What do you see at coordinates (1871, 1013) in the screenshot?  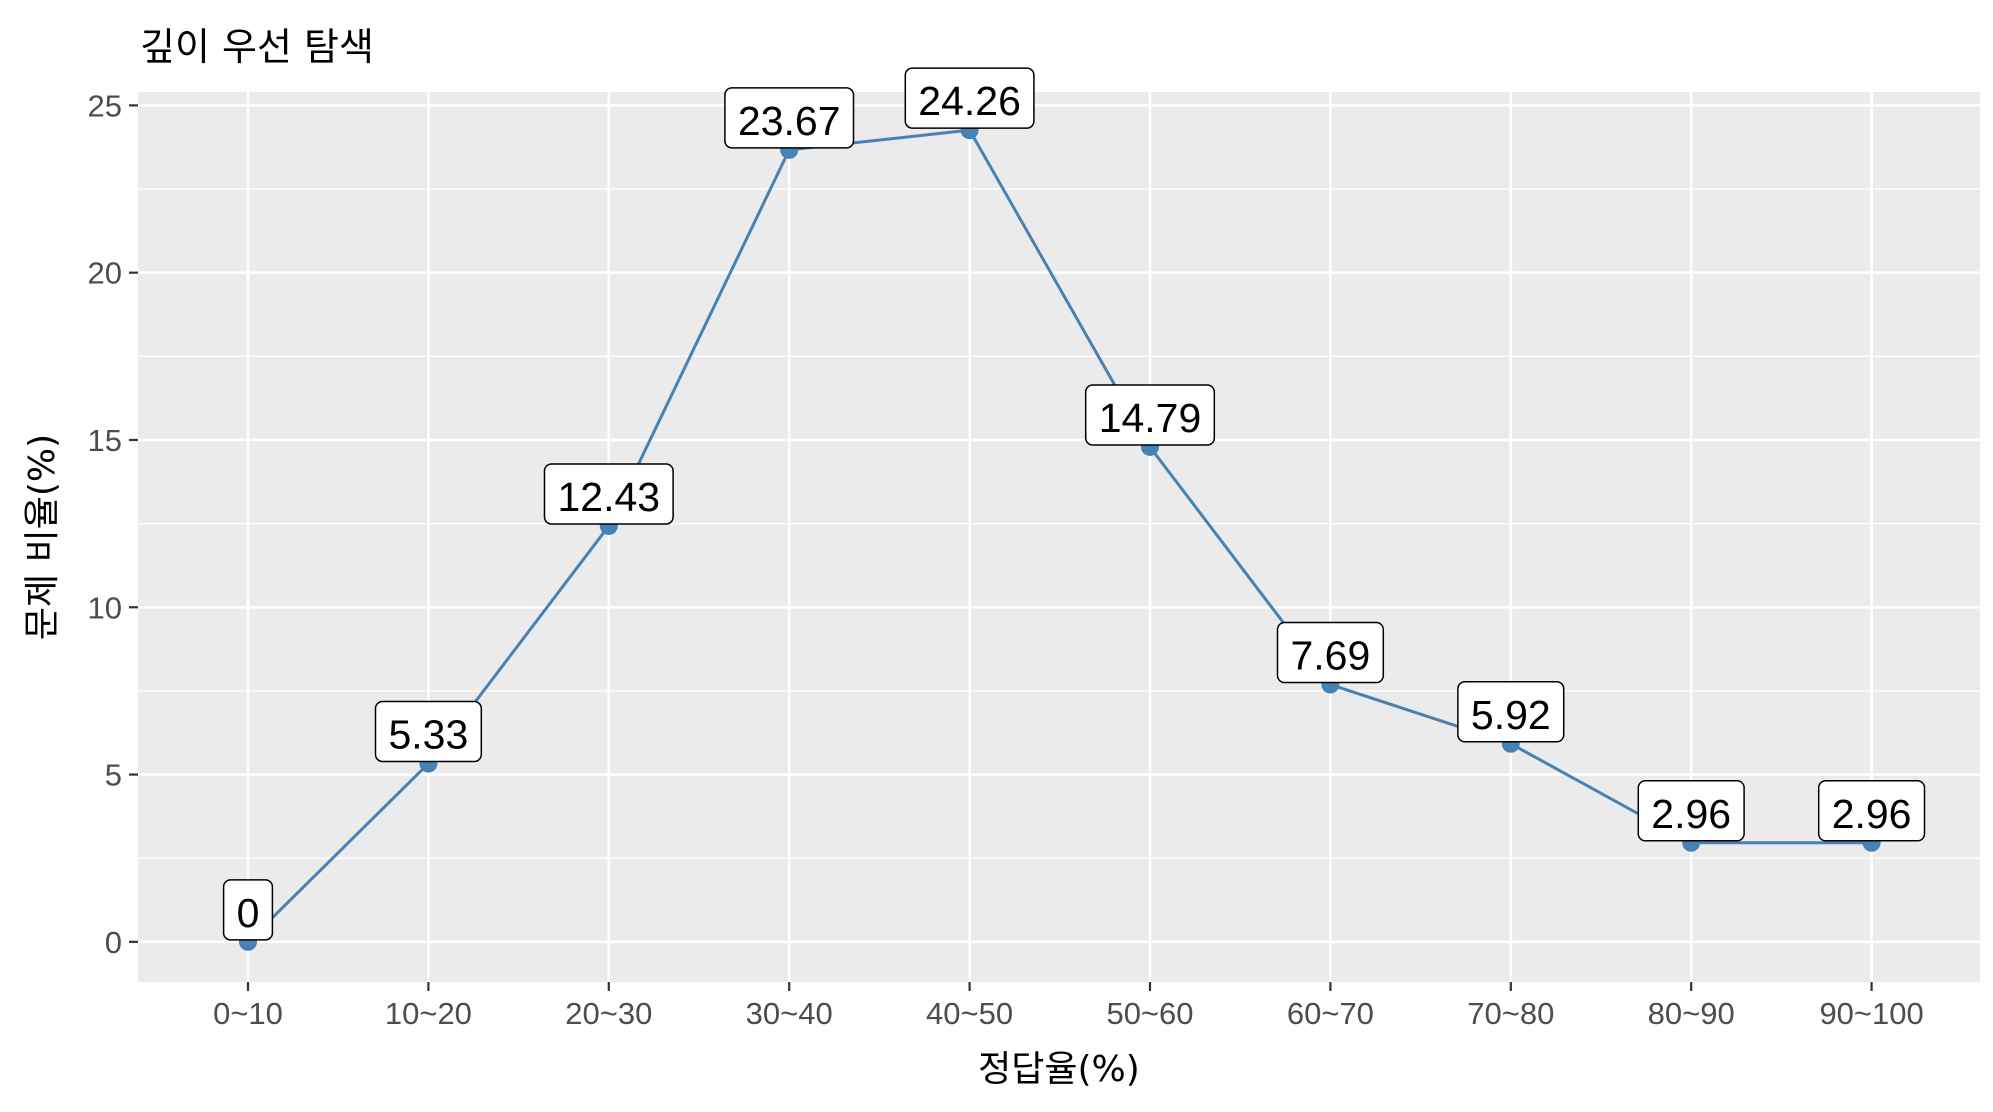 I see `x-tick-label: 90~100` at bounding box center [1871, 1013].